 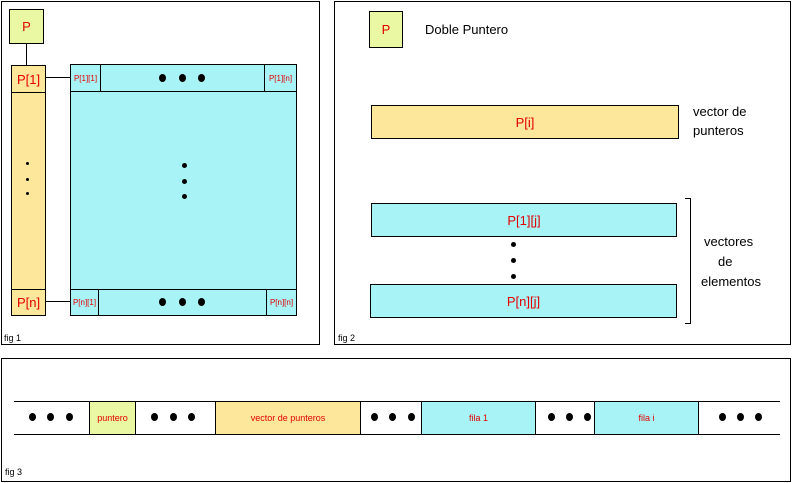 I want to click on fig1-caption: fig 1, so click(x=13, y=338).